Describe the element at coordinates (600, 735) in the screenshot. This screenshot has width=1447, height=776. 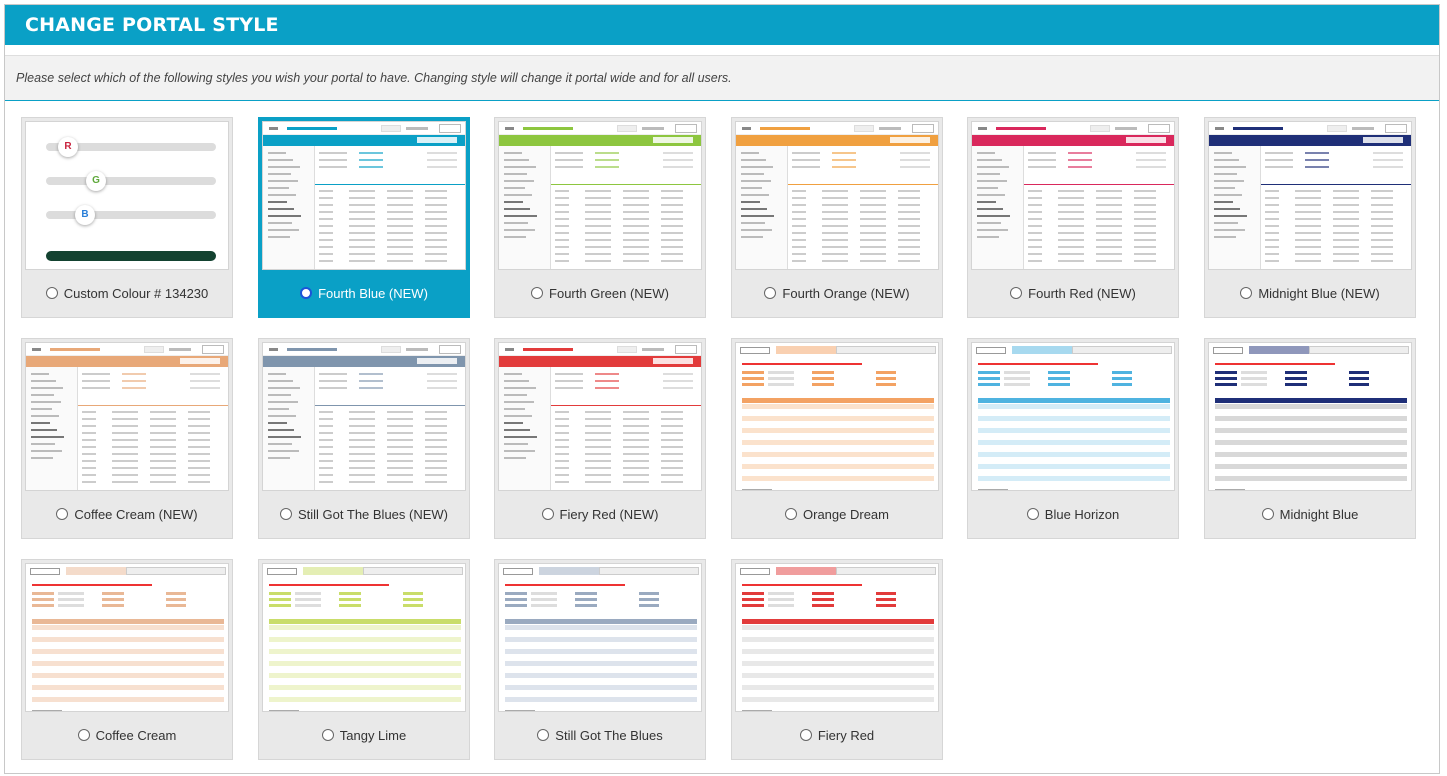
I see `style-option-label: Still Got The Blues` at that location.